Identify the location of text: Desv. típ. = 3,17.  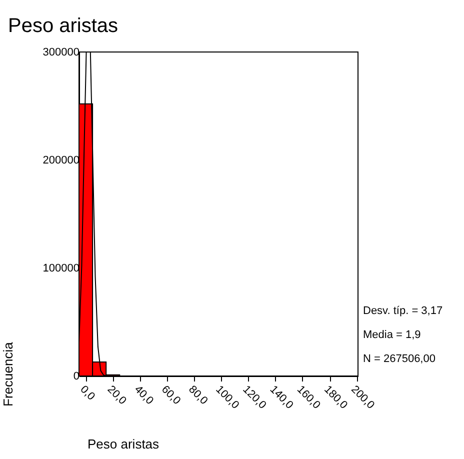
(403, 311).